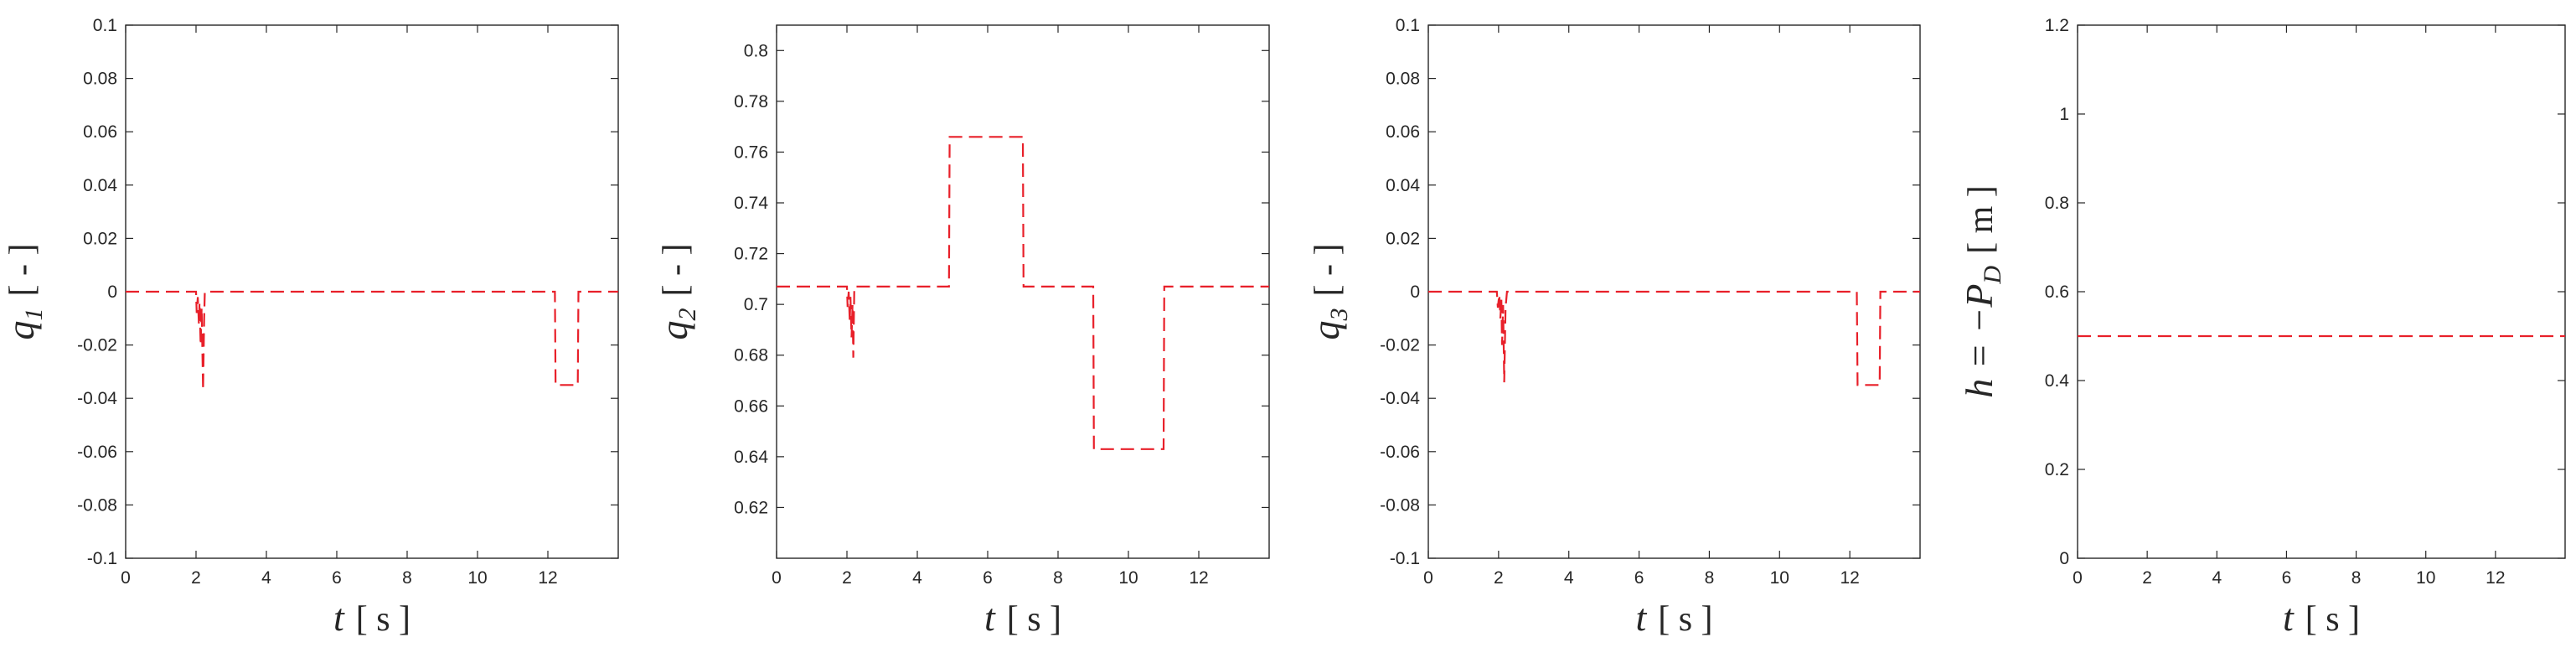 The image size is (2576, 658). What do you see at coordinates (756, 304) in the screenshot?
I see `y-tick-label: 0.7` at bounding box center [756, 304].